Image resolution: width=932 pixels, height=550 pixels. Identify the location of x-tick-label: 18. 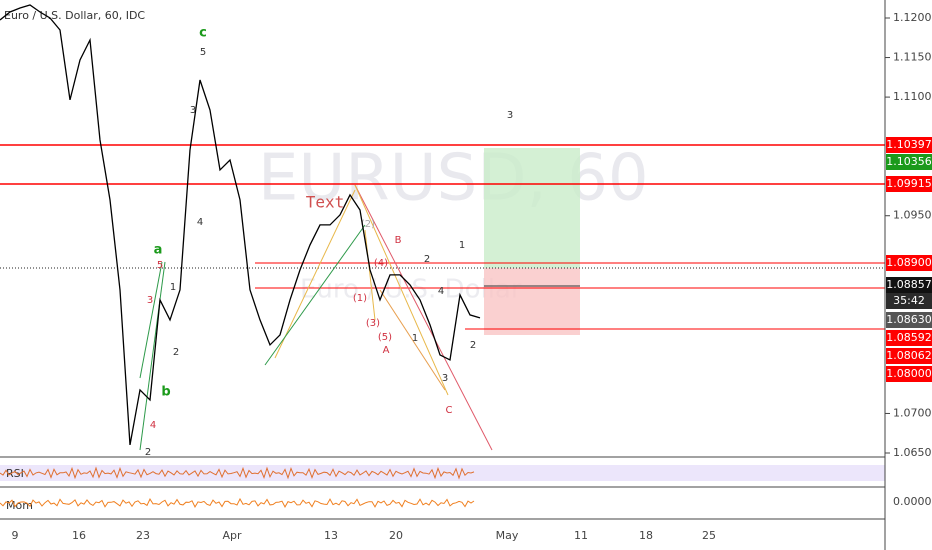
(646, 535).